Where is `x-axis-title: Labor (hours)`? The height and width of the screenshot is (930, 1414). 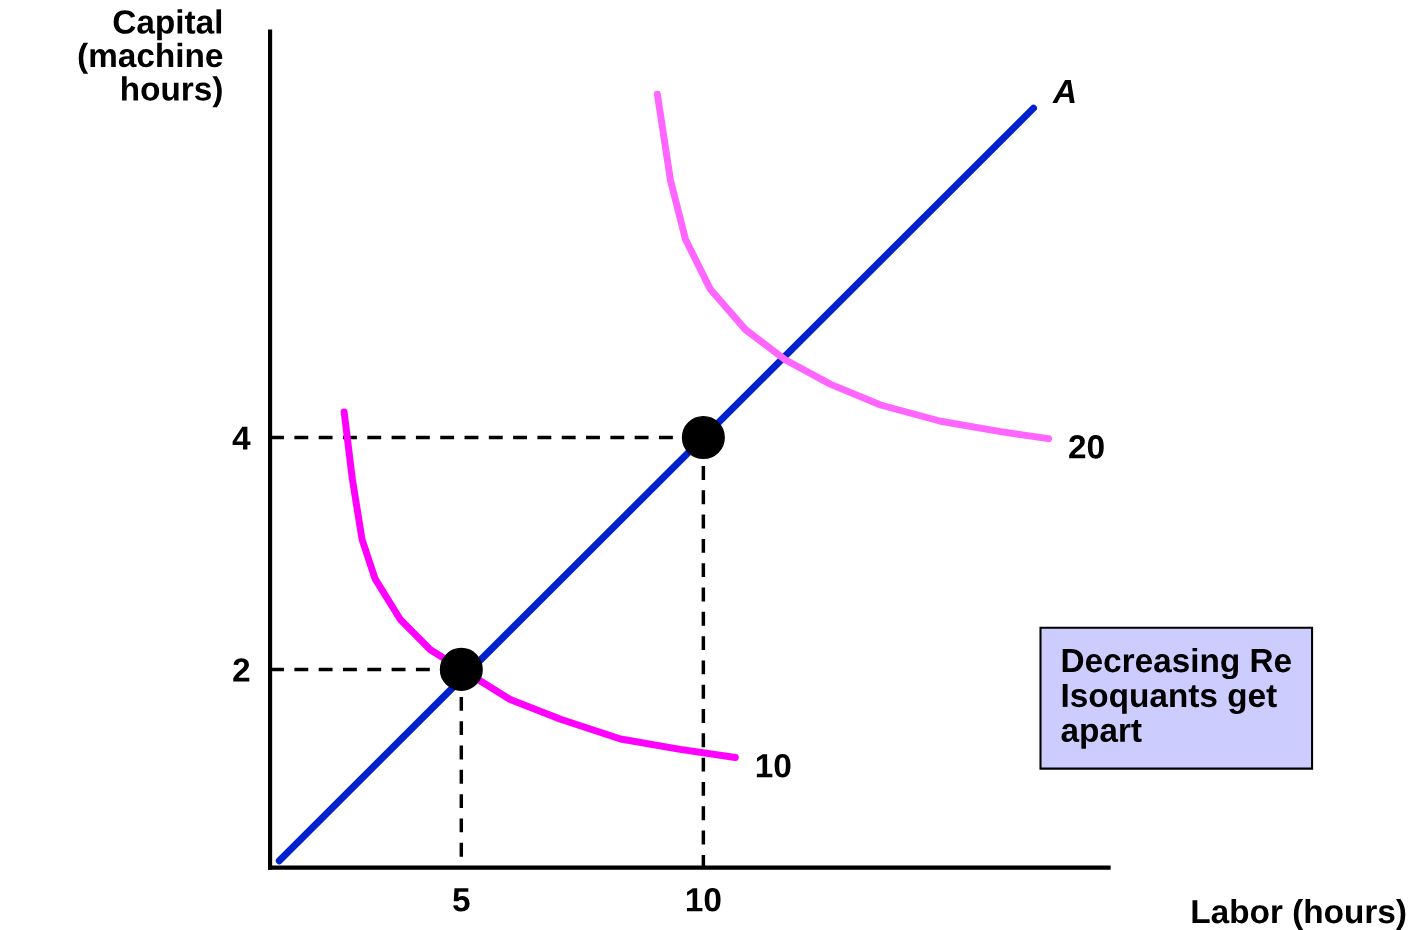 x-axis-title: Labor (hours) is located at coordinates (1299, 914).